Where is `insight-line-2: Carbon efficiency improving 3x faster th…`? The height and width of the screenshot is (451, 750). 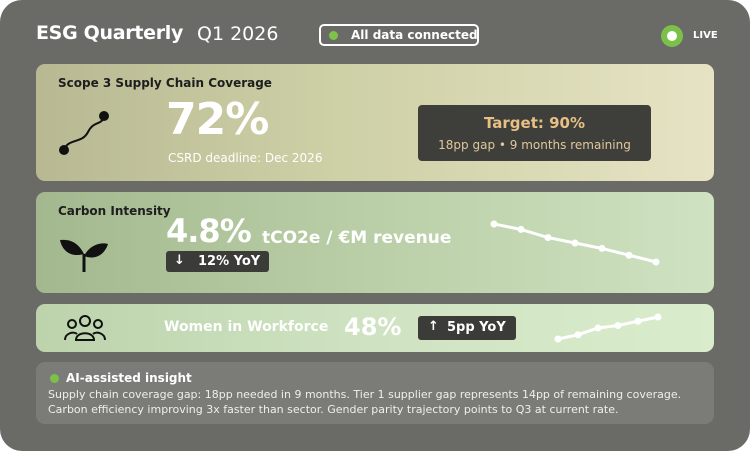 insight-line-2: Carbon efficiency improving 3x faster th… is located at coordinates (333, 409).